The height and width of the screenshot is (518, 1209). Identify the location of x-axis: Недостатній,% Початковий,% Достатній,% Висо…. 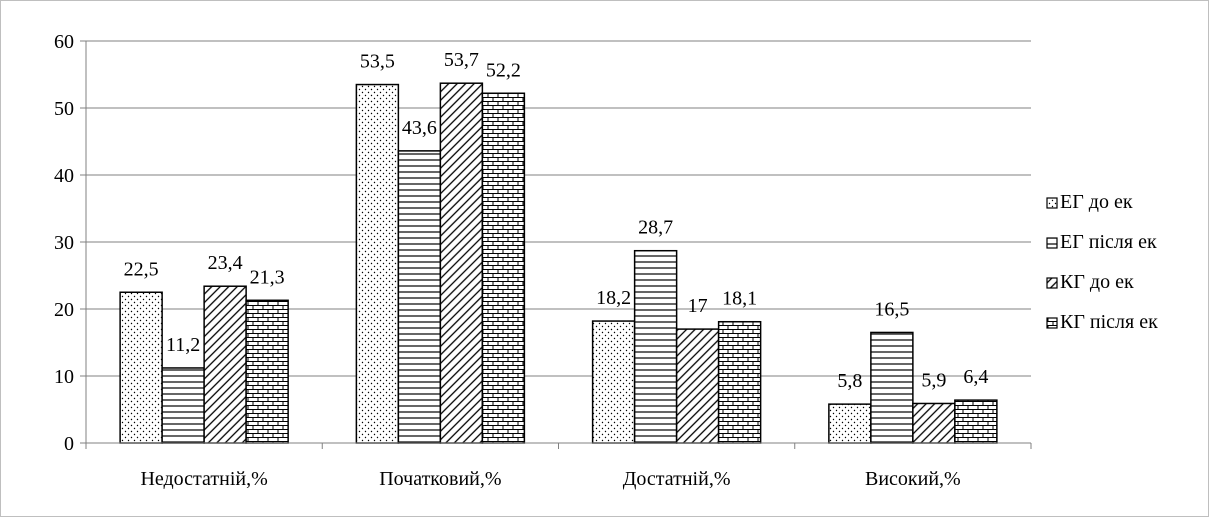
(558, 466).